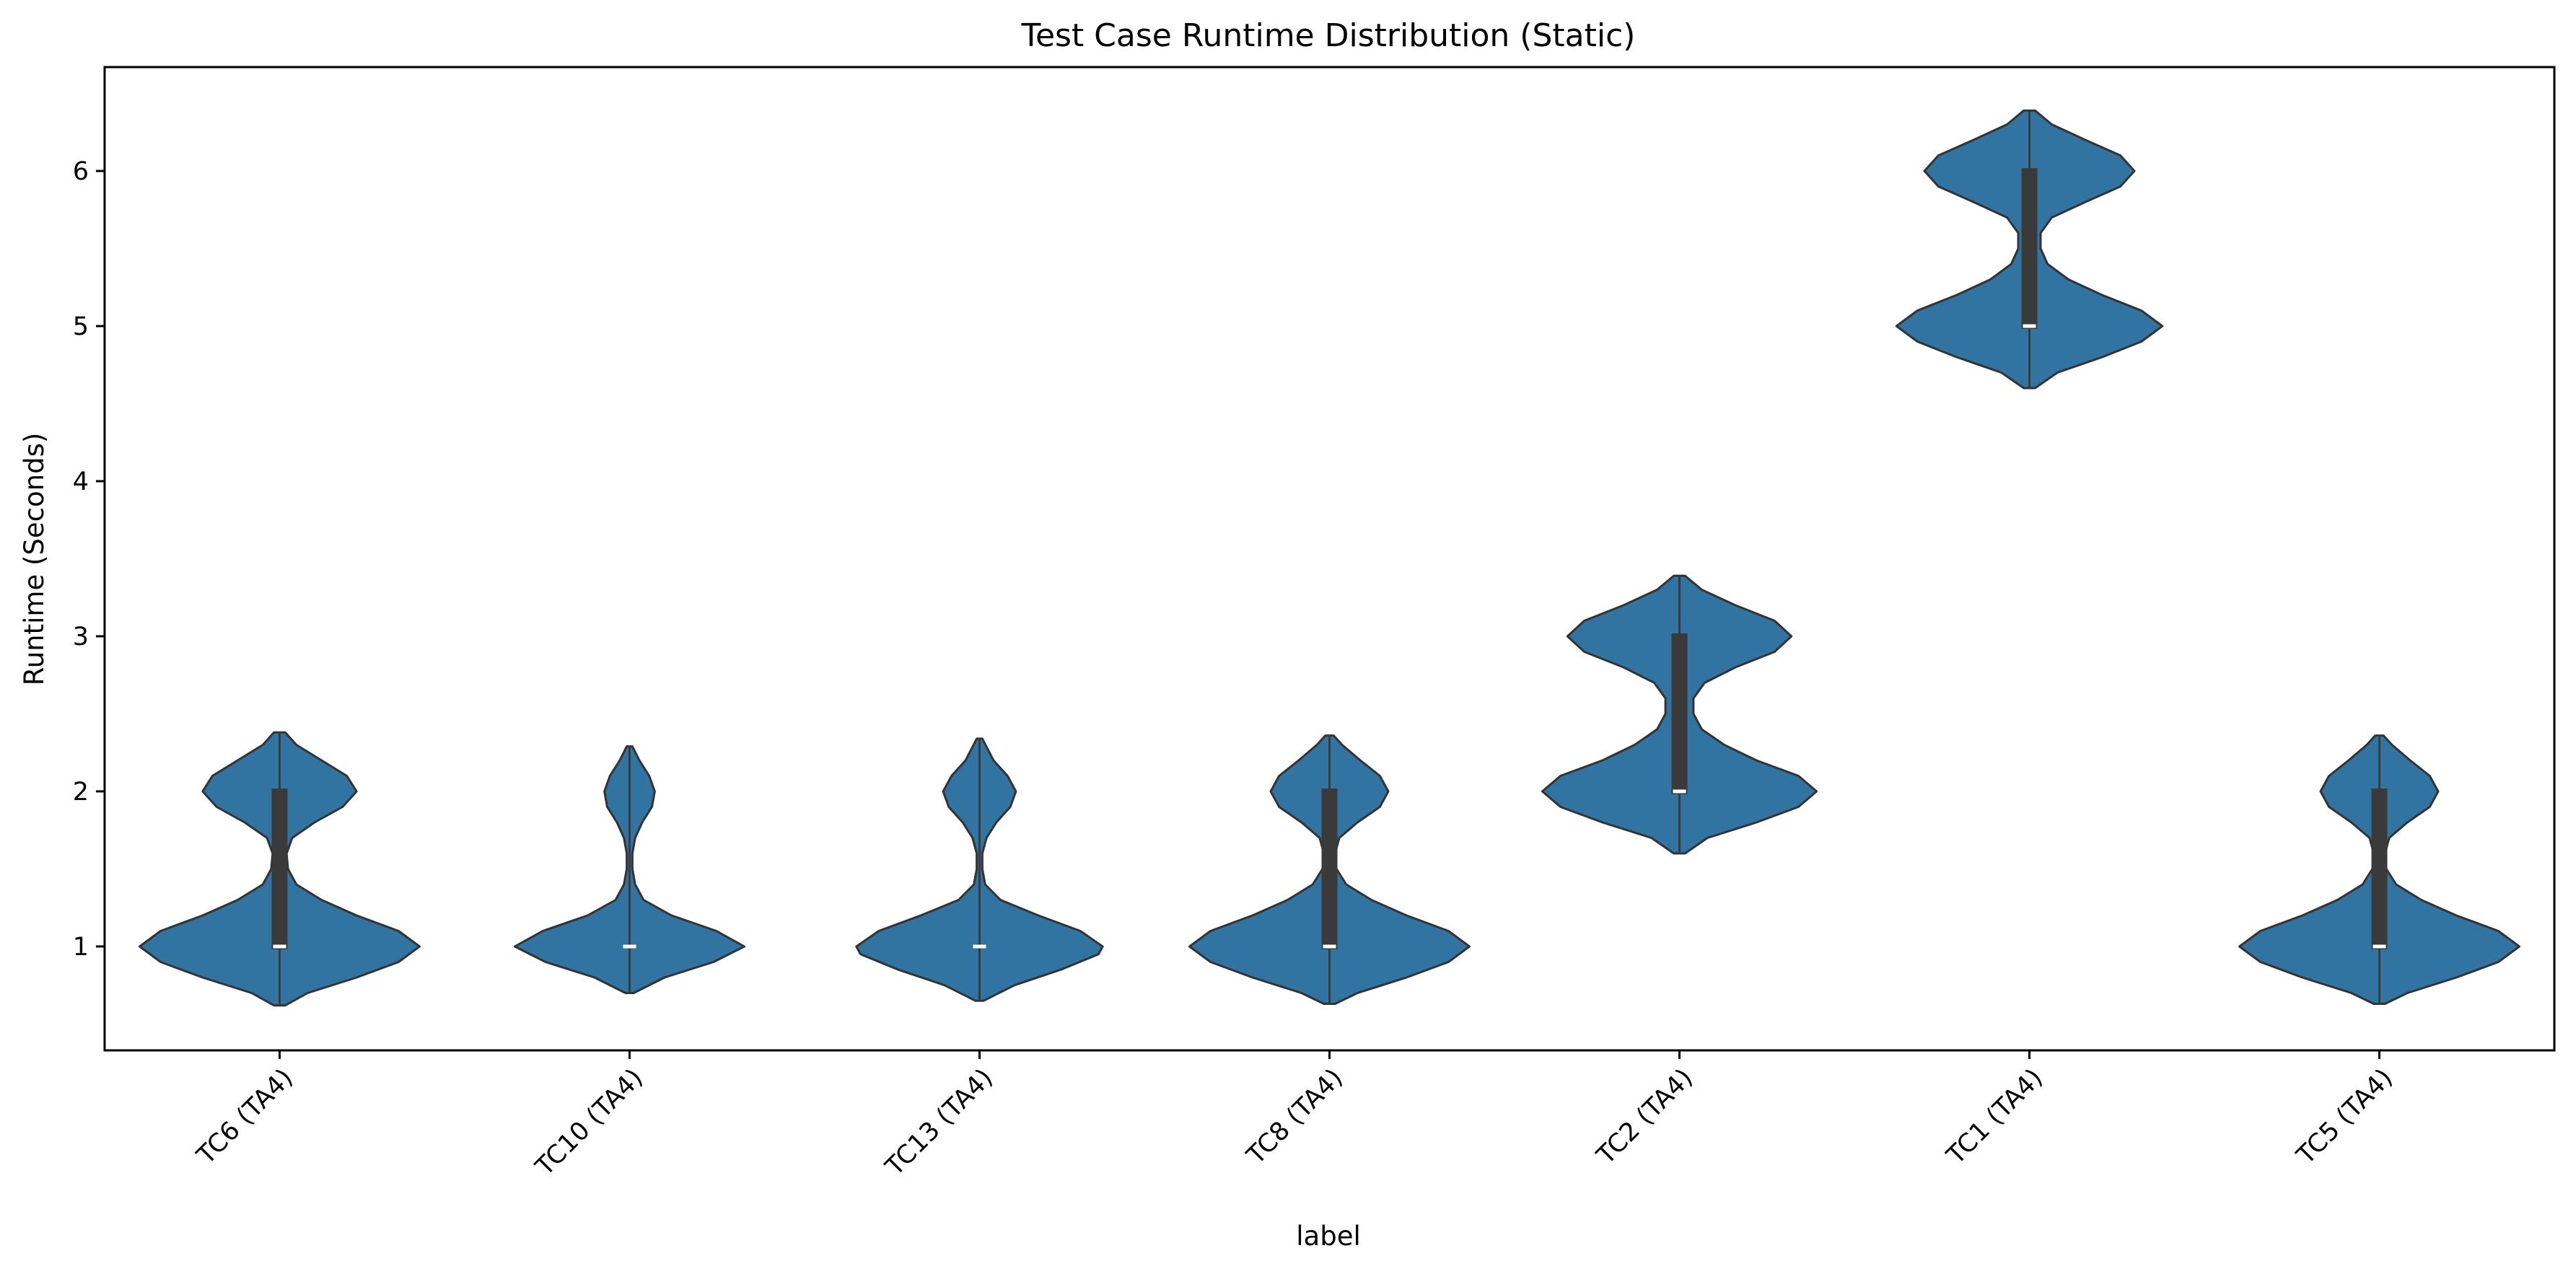  I want to click on y-tick-label: 3, so click(81, 637).